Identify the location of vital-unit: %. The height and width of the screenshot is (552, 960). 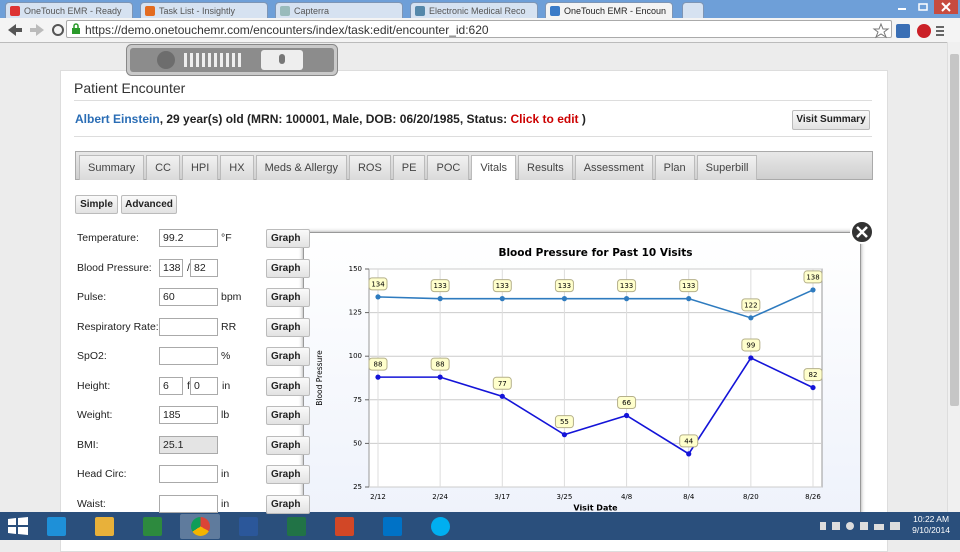
(226, 356).